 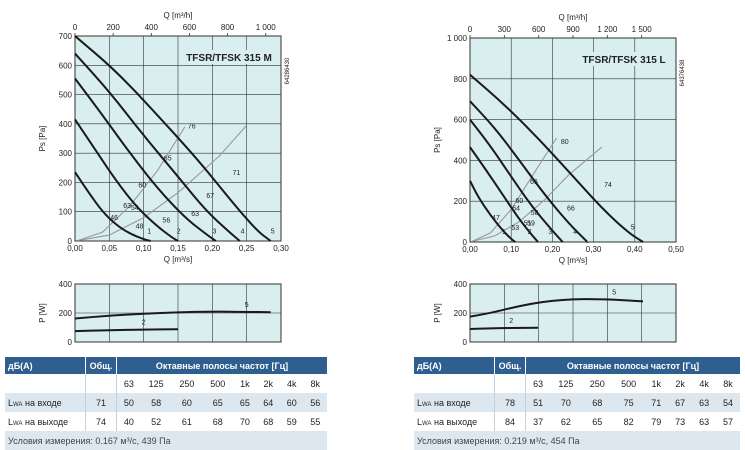 What do you see at coordinates (273, 232) in the screenshot?
I see `curve-annotation: 5` at bounding box center [273, 232].